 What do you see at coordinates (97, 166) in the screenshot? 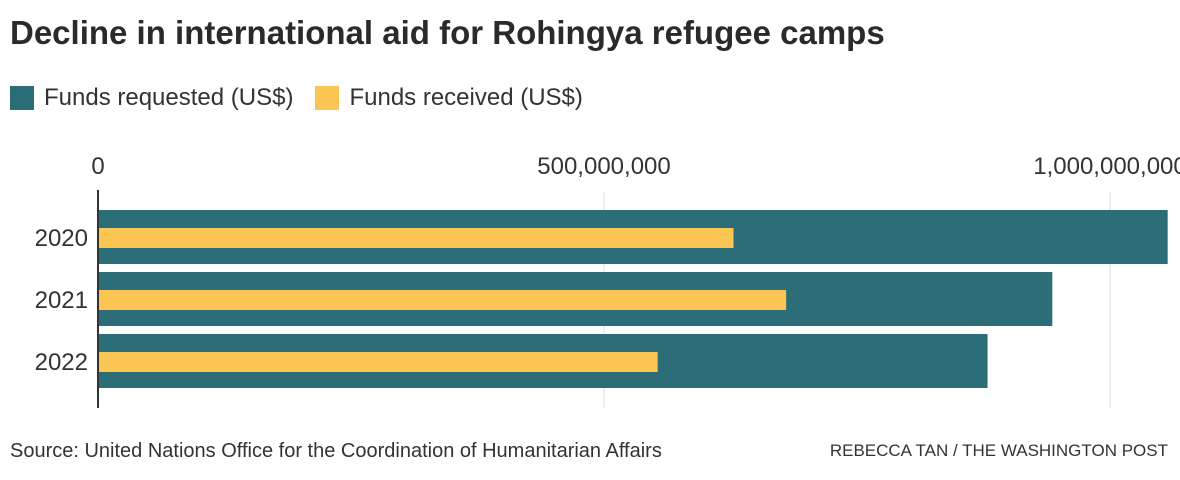
I see `x-tick-label: 0` at bounding box center [97, 166].